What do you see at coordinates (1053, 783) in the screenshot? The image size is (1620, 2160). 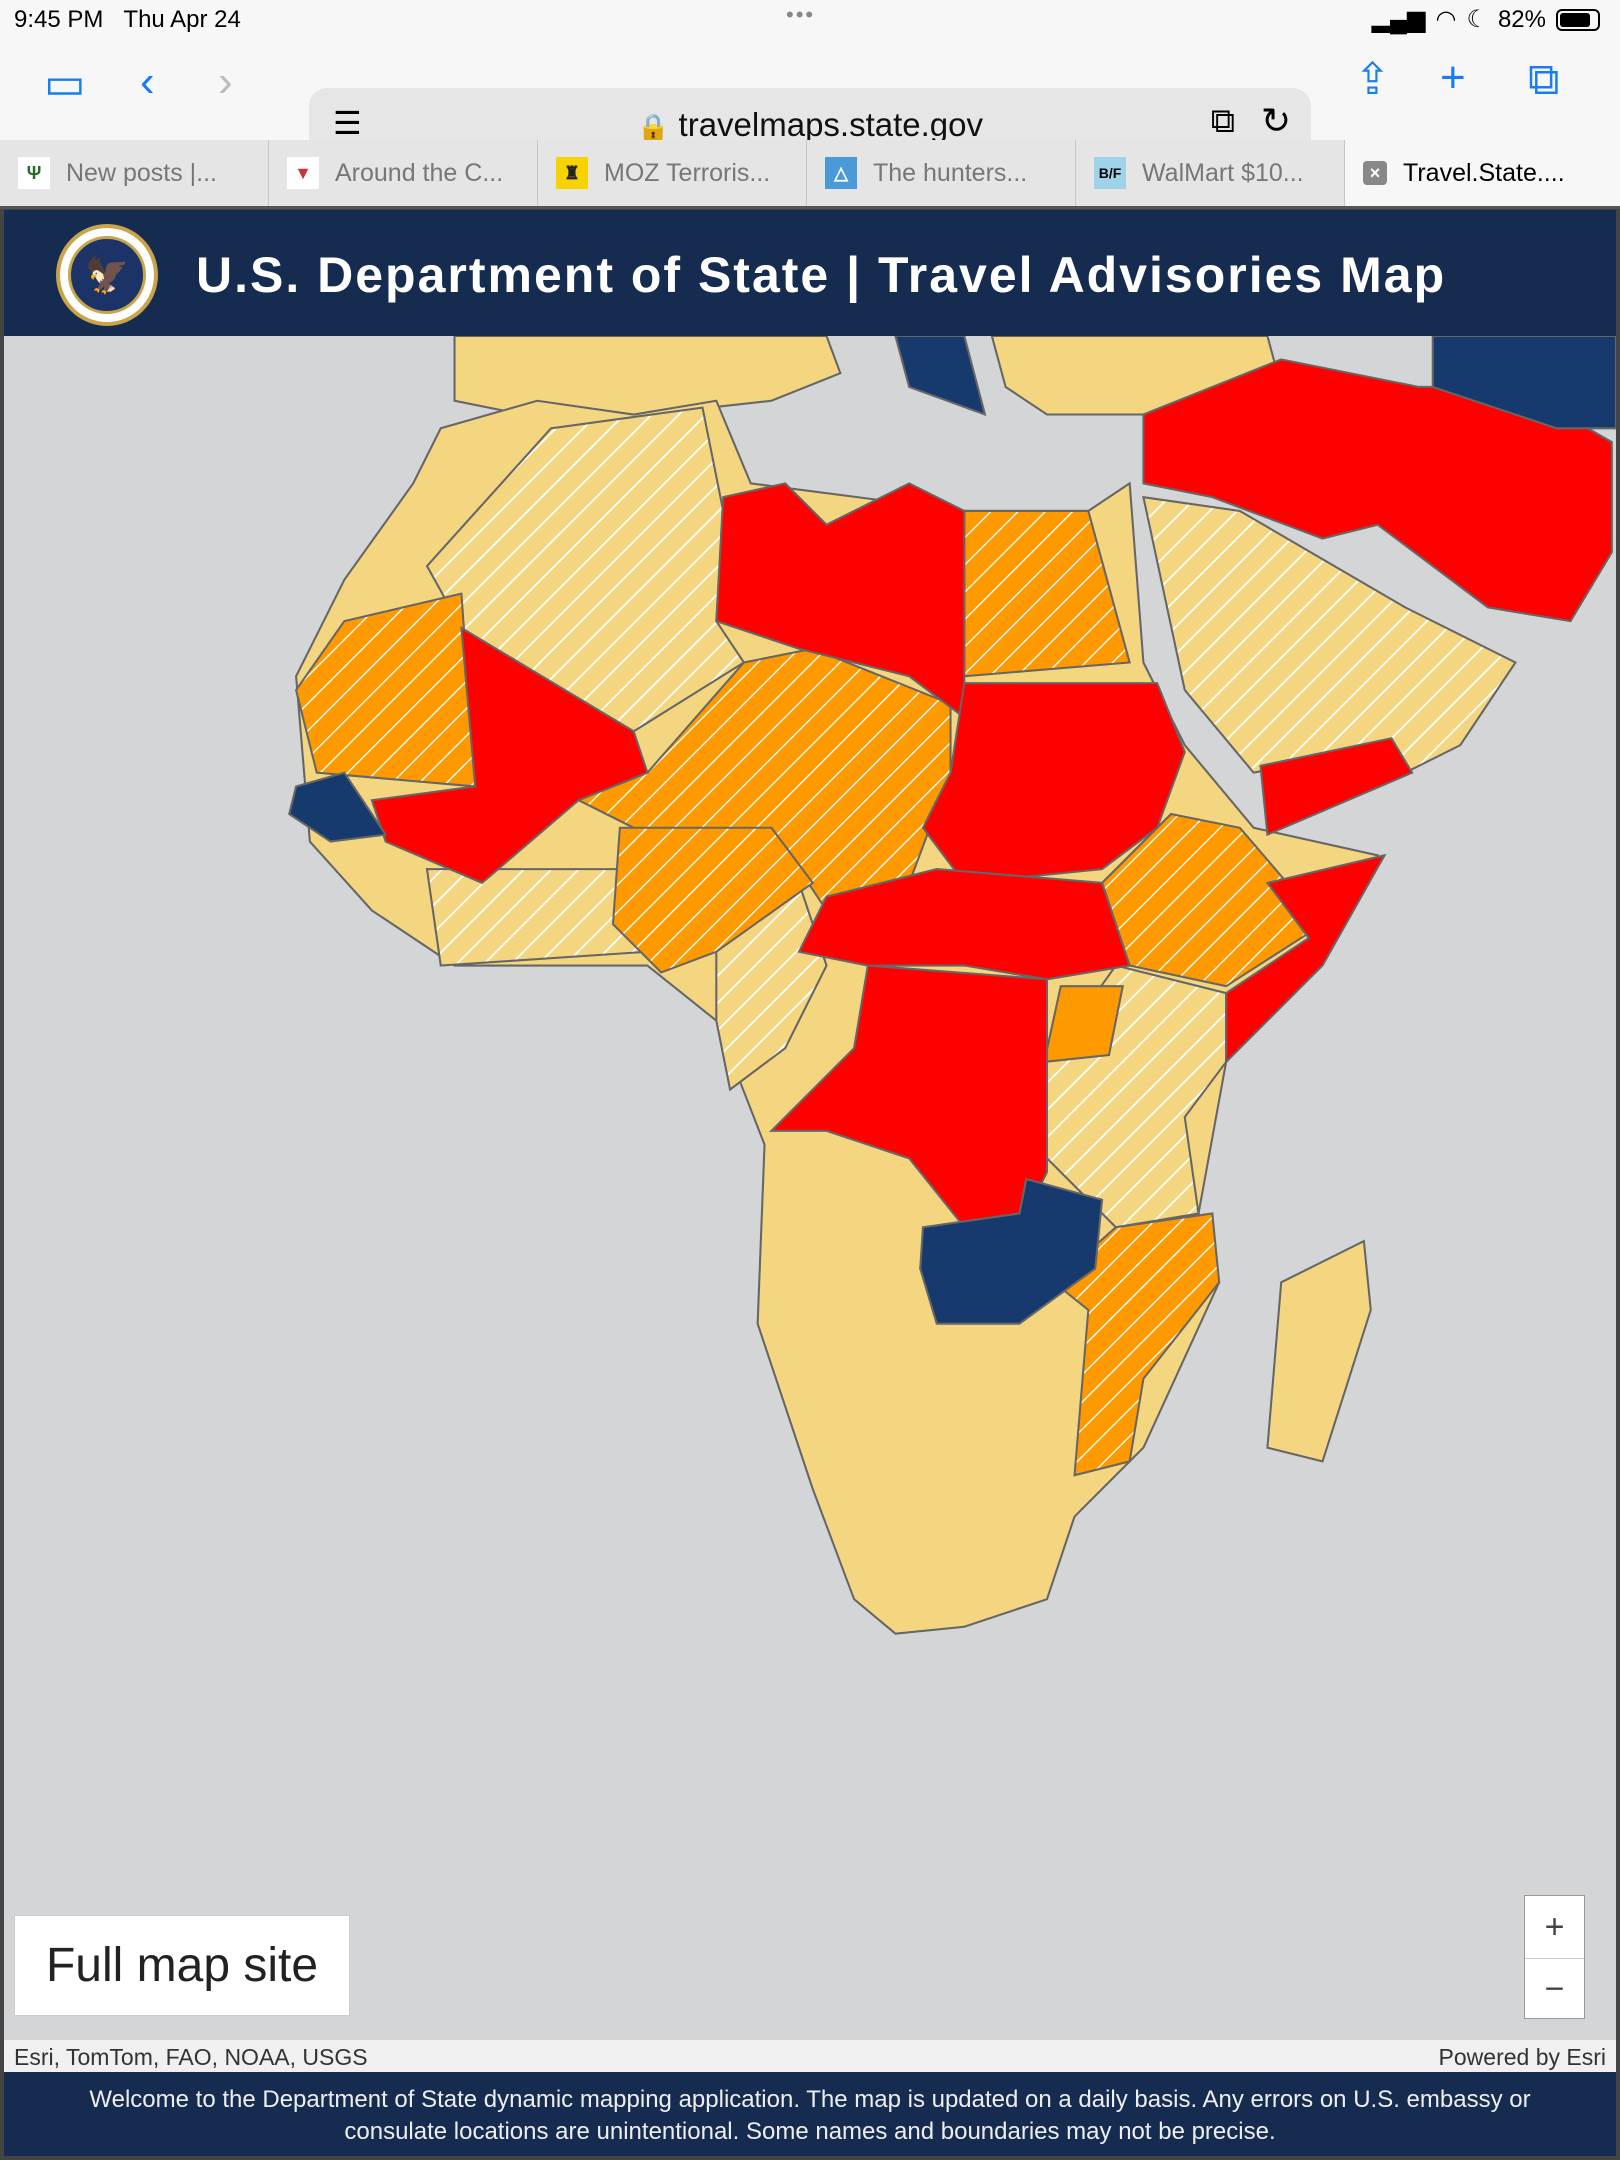 I see `sudan` at bounding box center [1053, 783].